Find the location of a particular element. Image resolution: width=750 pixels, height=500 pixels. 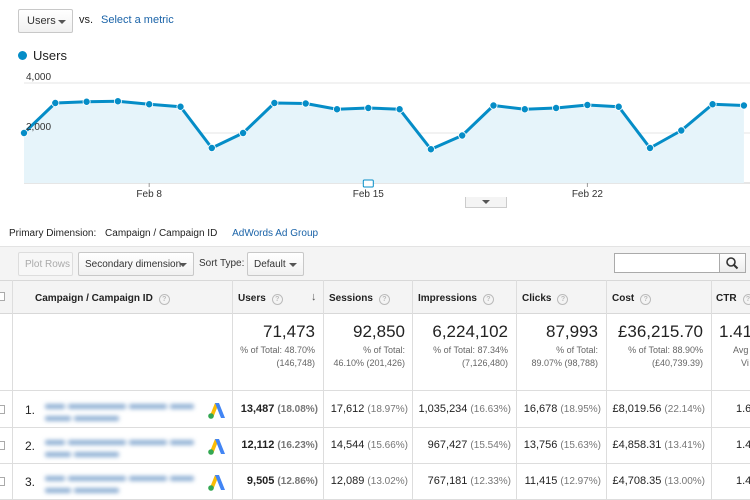

total-users: 71,473% of Total: 48.70% (146,748) is located at coordinates (277, 345).